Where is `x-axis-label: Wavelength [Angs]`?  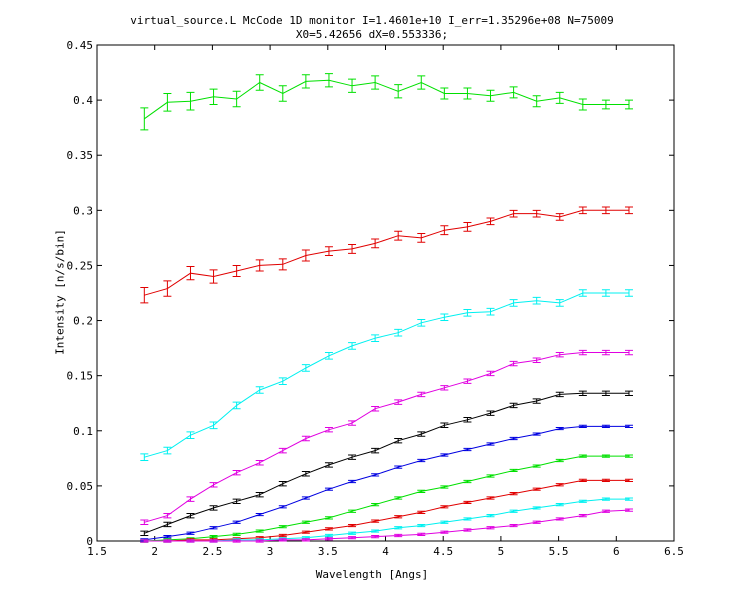
x-axis-label: Wavelength [Angs] is located at coordinates (372, 574).